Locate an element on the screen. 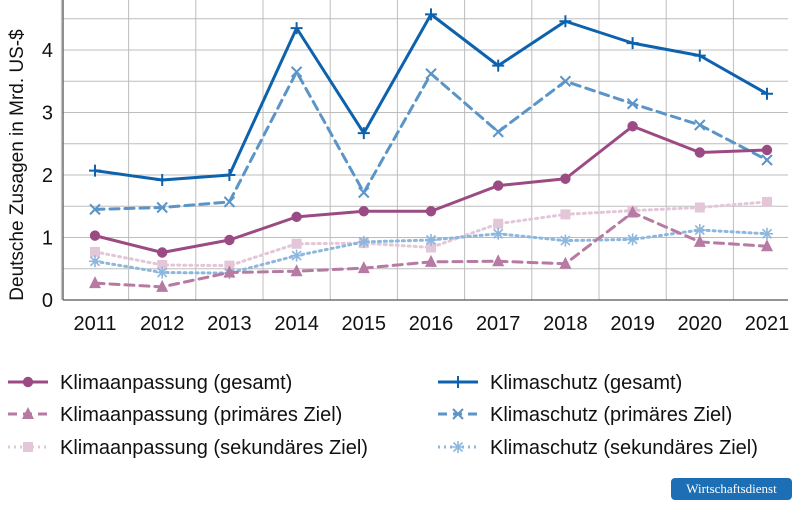 The width and height of the screenshot is (800, 512). x-tick-label: 2018 is located at coordinates (565, 324).